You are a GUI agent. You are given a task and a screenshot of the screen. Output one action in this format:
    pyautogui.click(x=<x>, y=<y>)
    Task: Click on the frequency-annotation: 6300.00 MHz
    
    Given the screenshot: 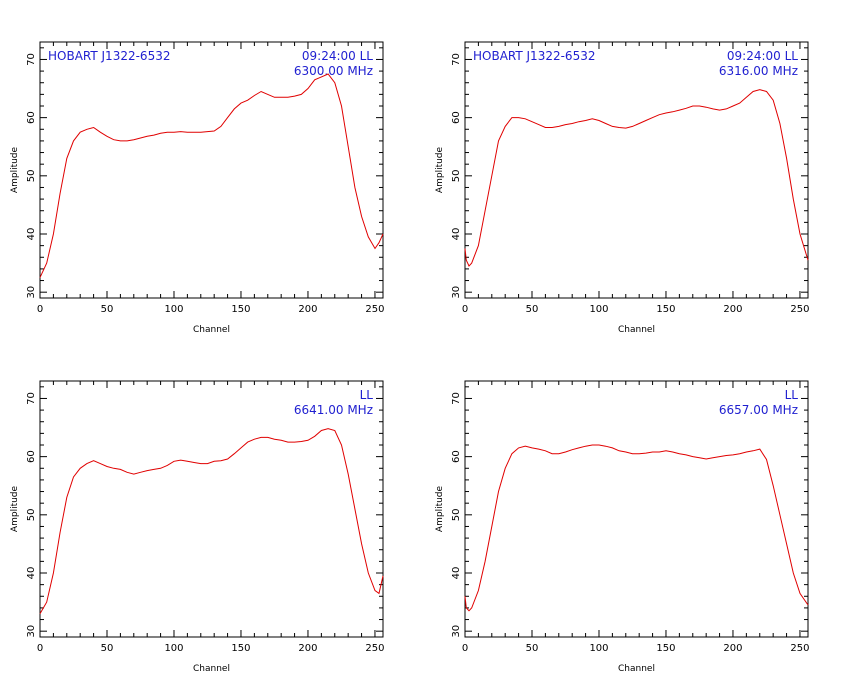 What is the action you would take?
    pyautogui.click(x=333, y=71)
    